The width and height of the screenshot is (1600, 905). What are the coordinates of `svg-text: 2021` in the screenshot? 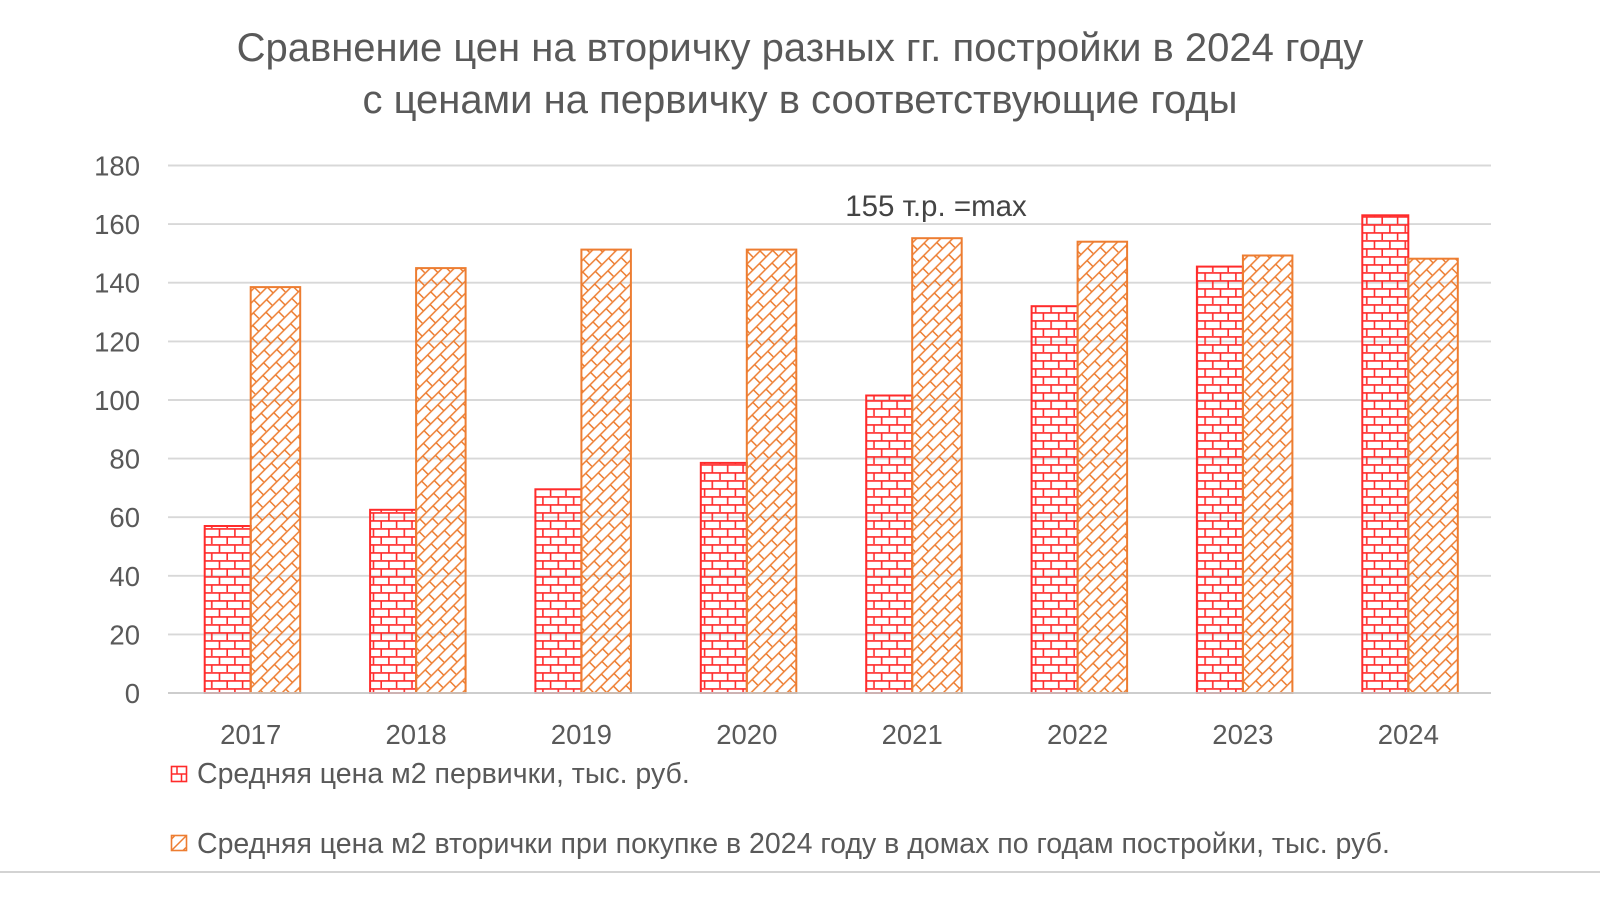 It's located at (912, 734).